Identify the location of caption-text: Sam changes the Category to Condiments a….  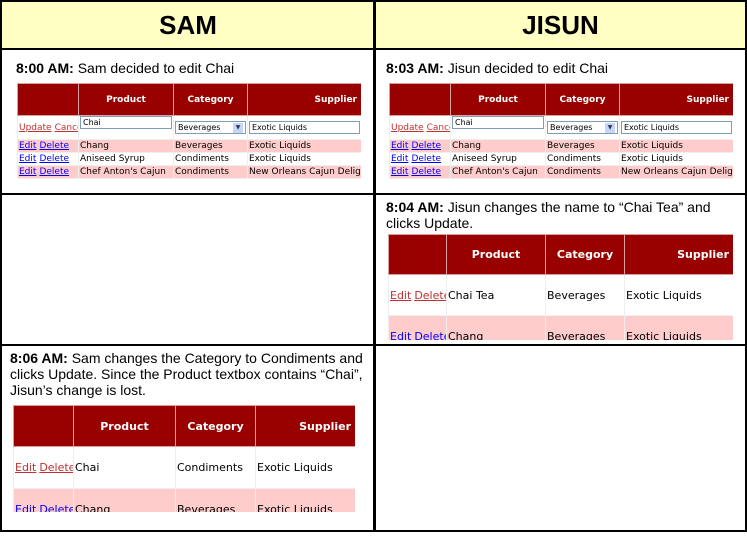
(186, 374).